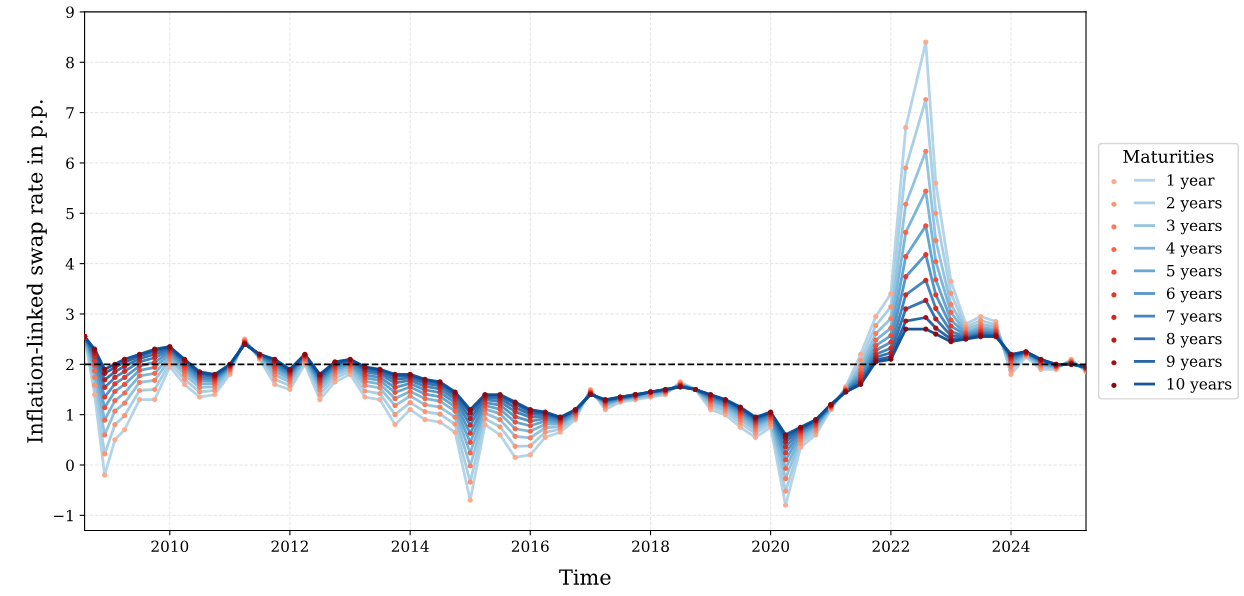 The image size is (1244, 596). What do you see at coordinates (70, 314) in the screenshot?
I see `y-tick-label: 3` at bounding box center [70, 314].